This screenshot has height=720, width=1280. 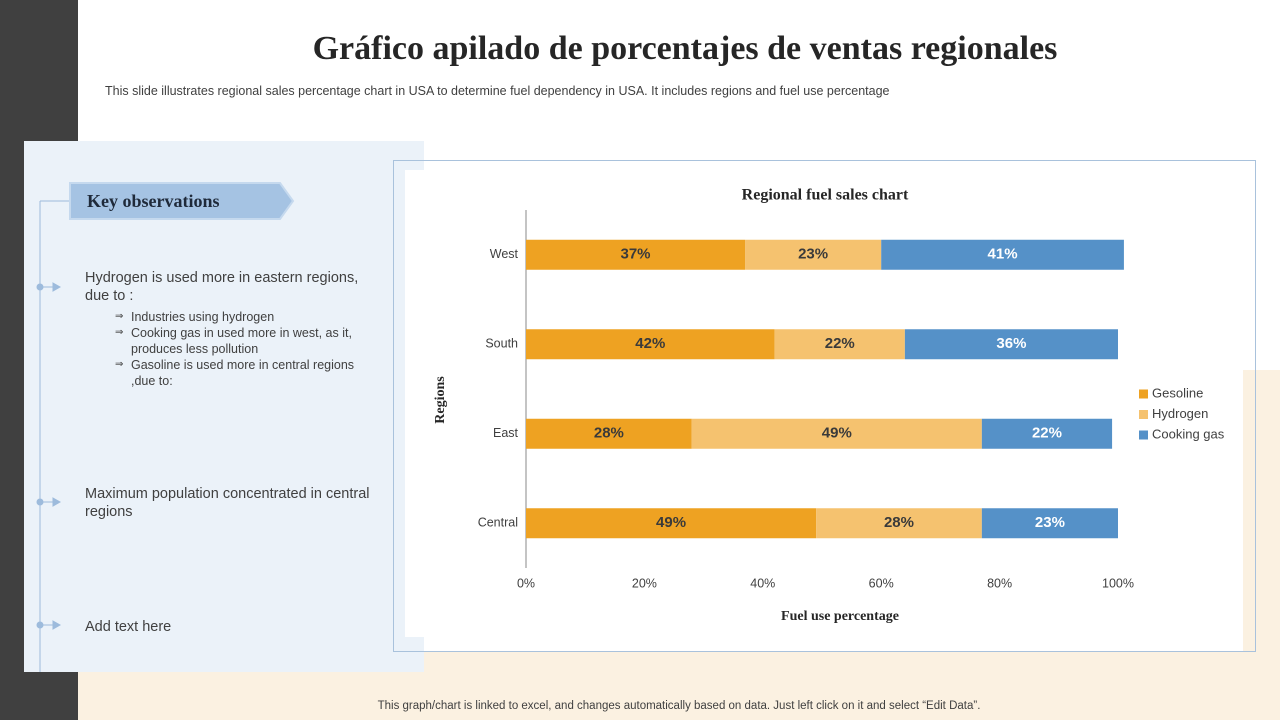 I want to click on beige-band, so click(x=1261, y=520).